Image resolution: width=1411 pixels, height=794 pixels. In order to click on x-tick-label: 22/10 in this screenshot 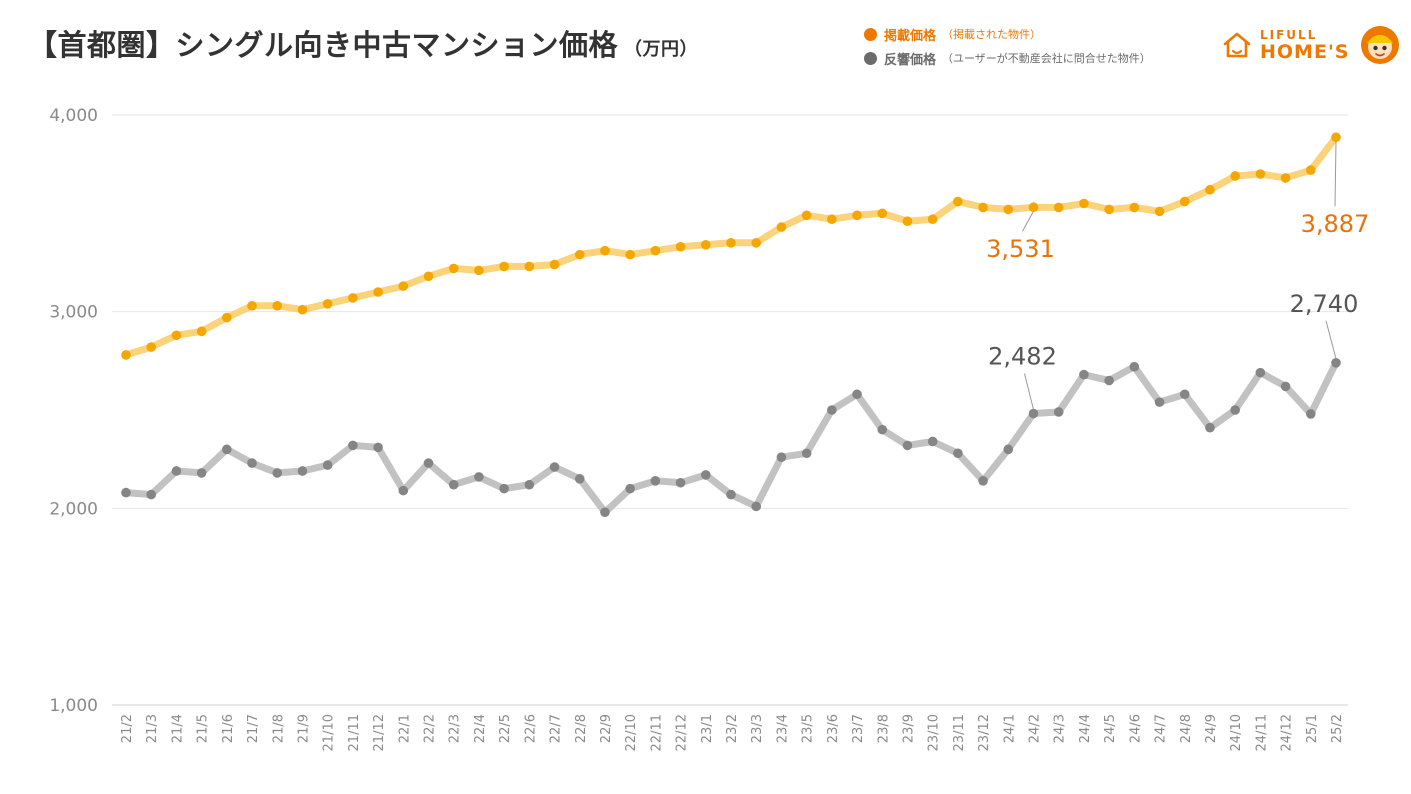, I will do `click(631, 732)`.